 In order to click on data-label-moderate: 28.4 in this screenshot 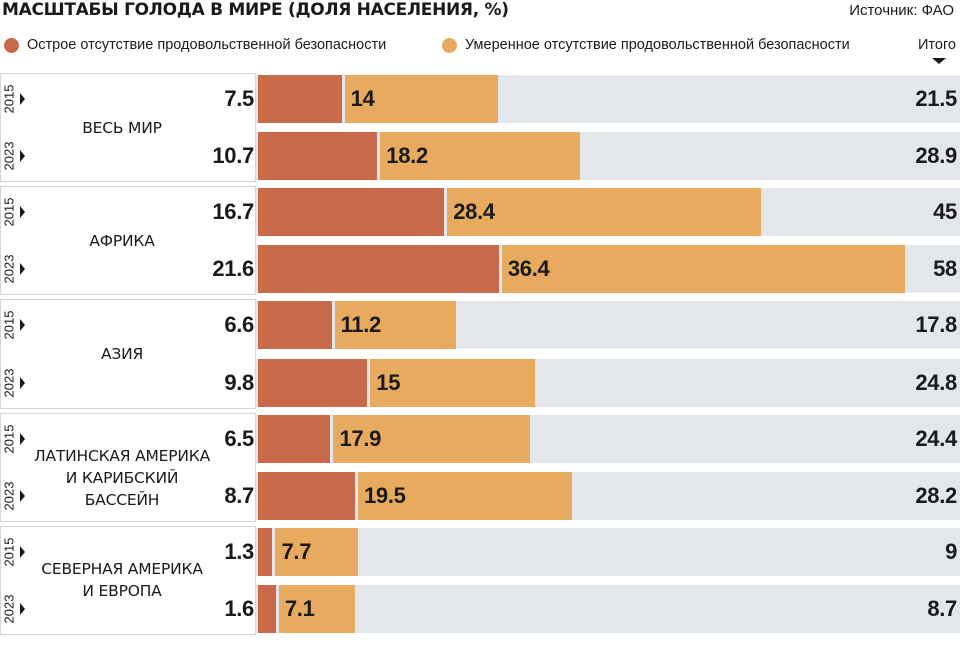, I will do `click(474, 212)`.